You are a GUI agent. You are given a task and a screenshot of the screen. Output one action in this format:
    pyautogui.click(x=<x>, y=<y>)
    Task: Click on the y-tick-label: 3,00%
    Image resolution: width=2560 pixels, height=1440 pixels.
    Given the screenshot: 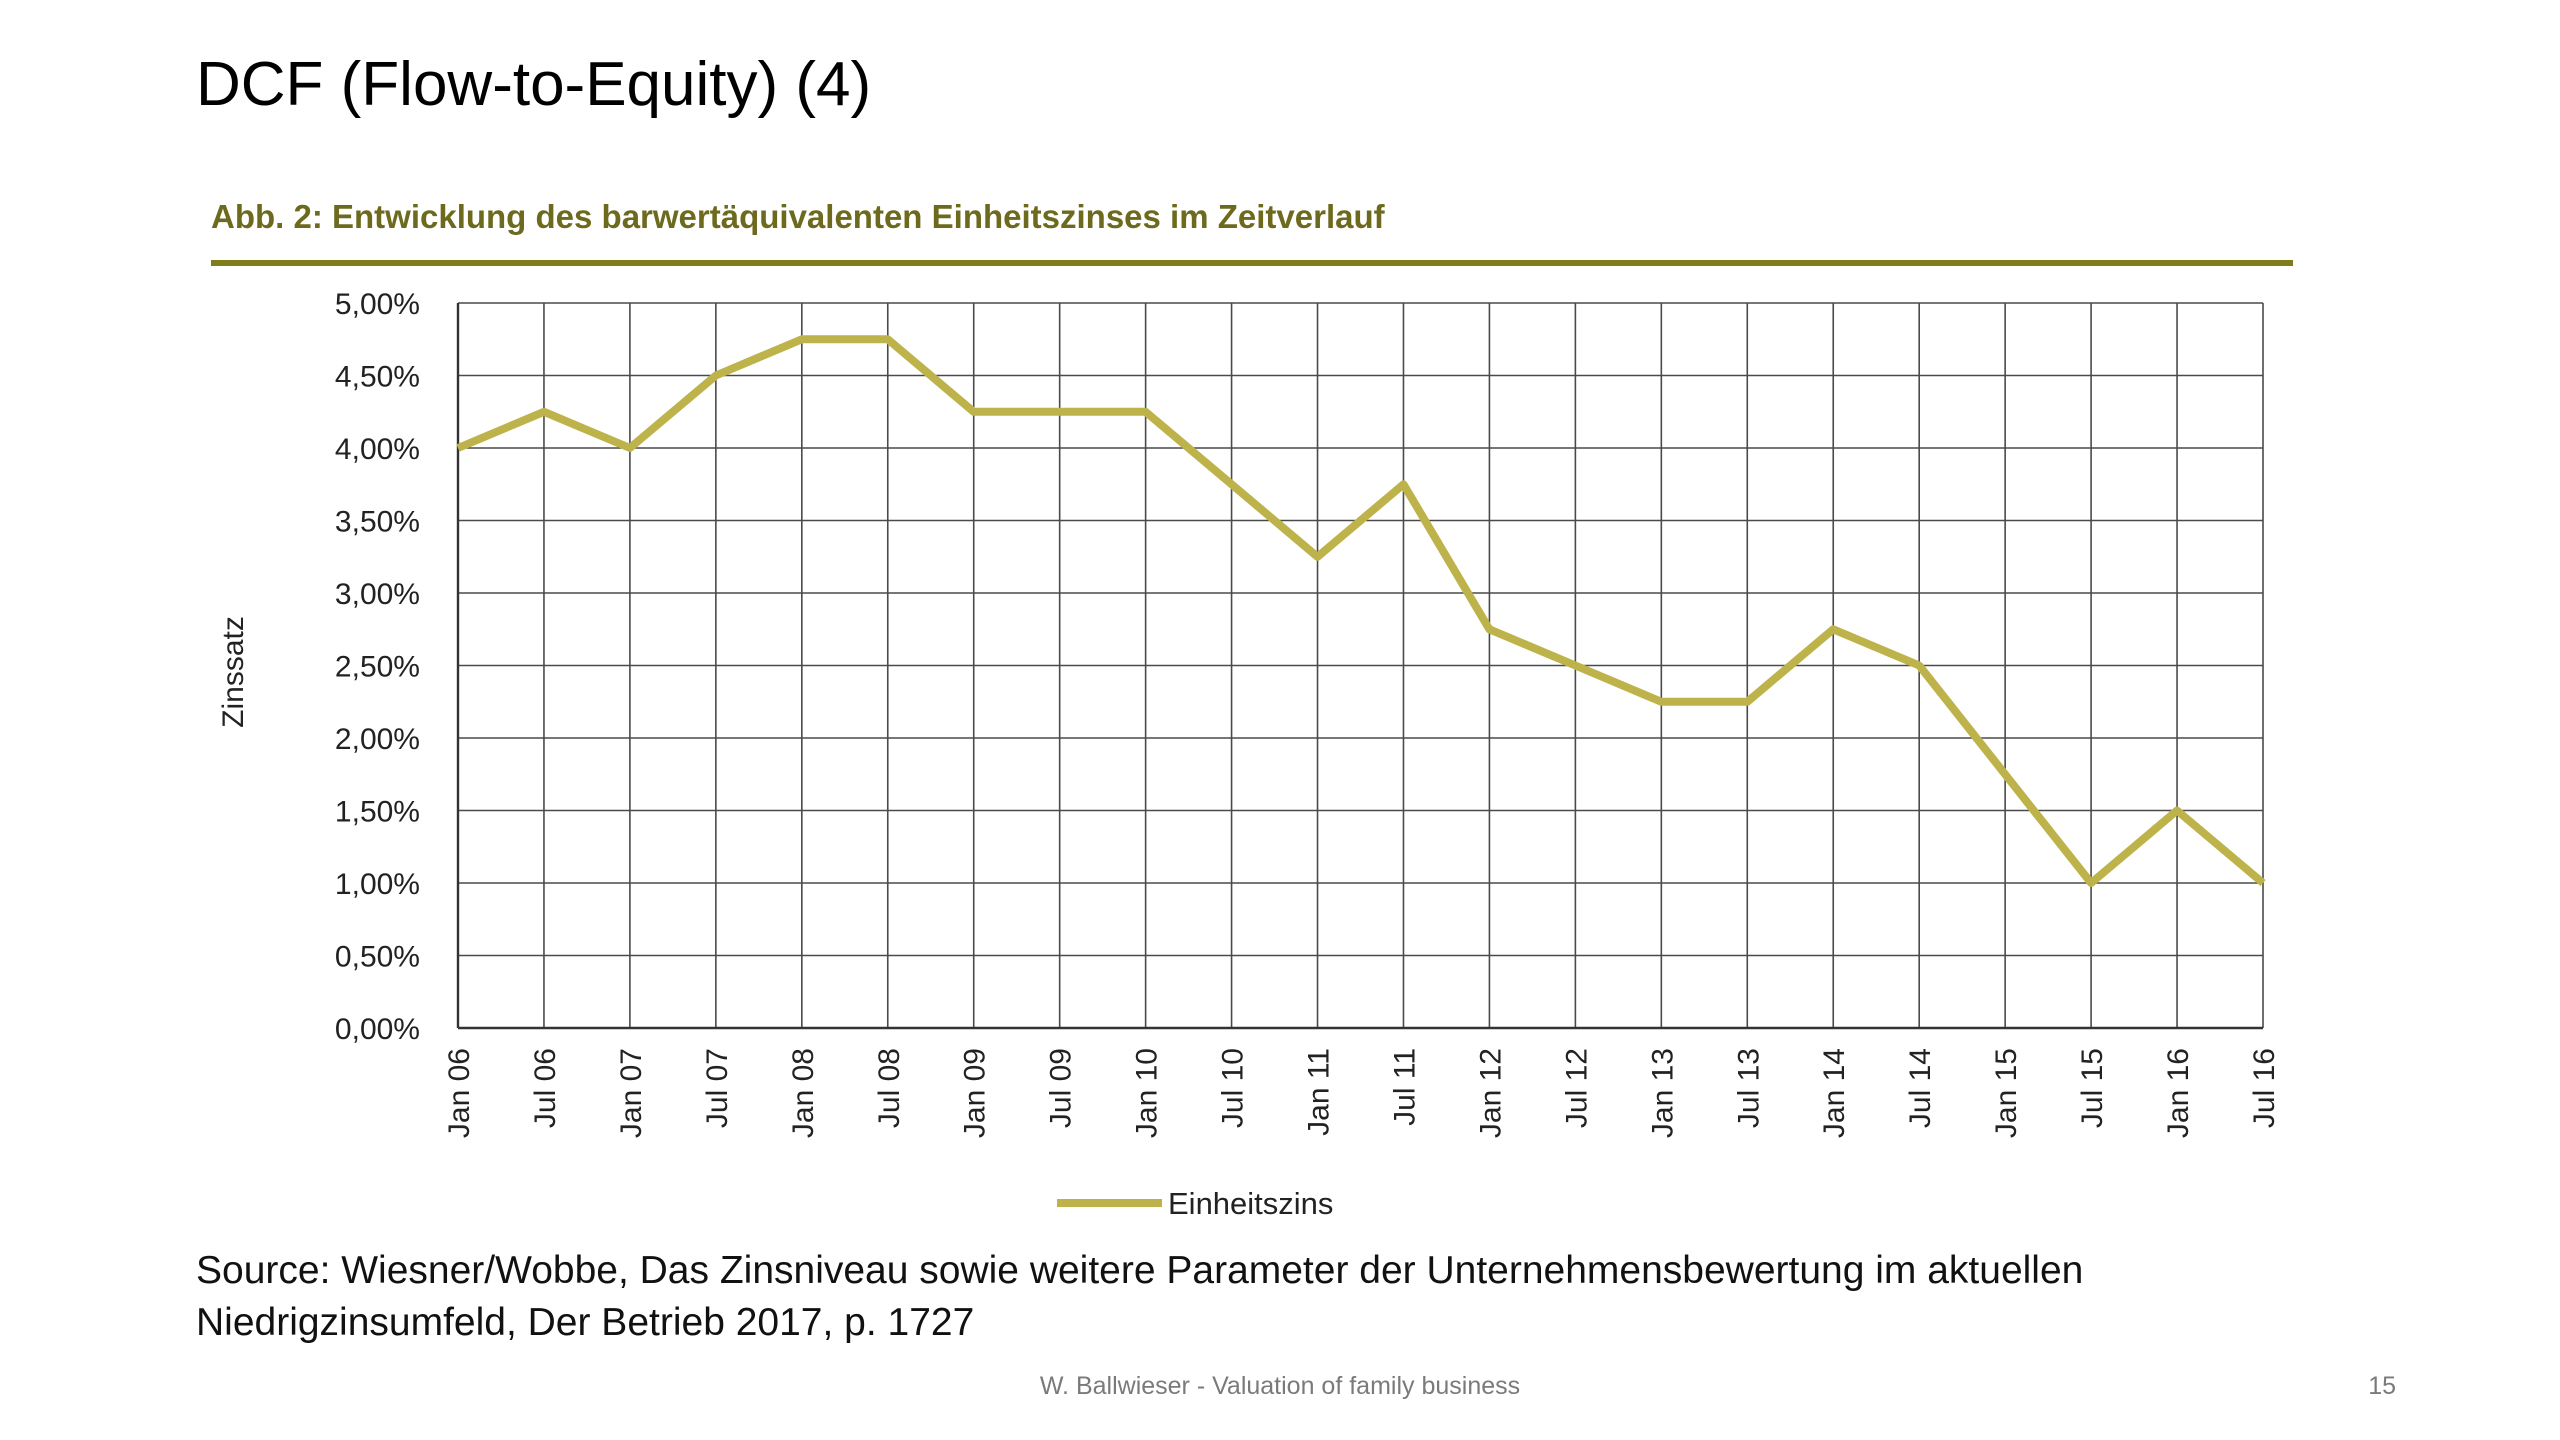 What is the action you would take?
    pyautogui.click(x=377, y=594)
    